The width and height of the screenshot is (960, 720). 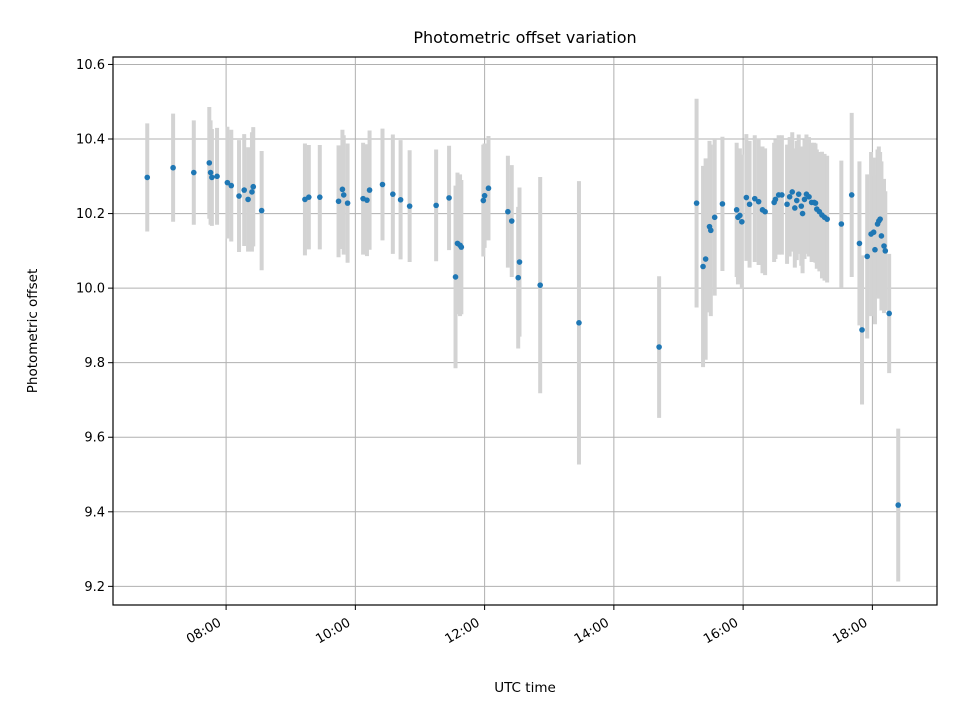 I want to click on y-tick-label: 9.6, so click(x=94, y=438).